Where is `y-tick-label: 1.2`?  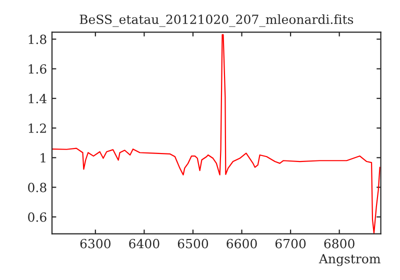 y-tick-label: 1.2 is located at coordinates (37, 128).